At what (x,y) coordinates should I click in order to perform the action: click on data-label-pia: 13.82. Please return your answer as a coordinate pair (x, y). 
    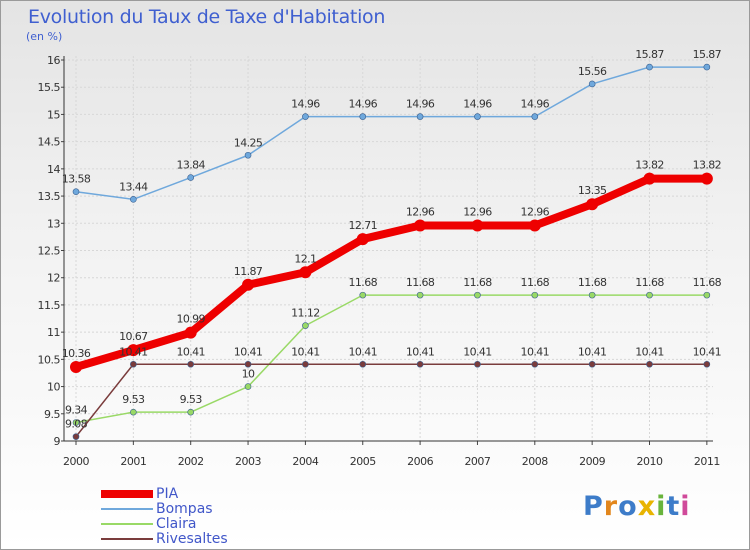
    Looking at the image, I should click on (707, 165).